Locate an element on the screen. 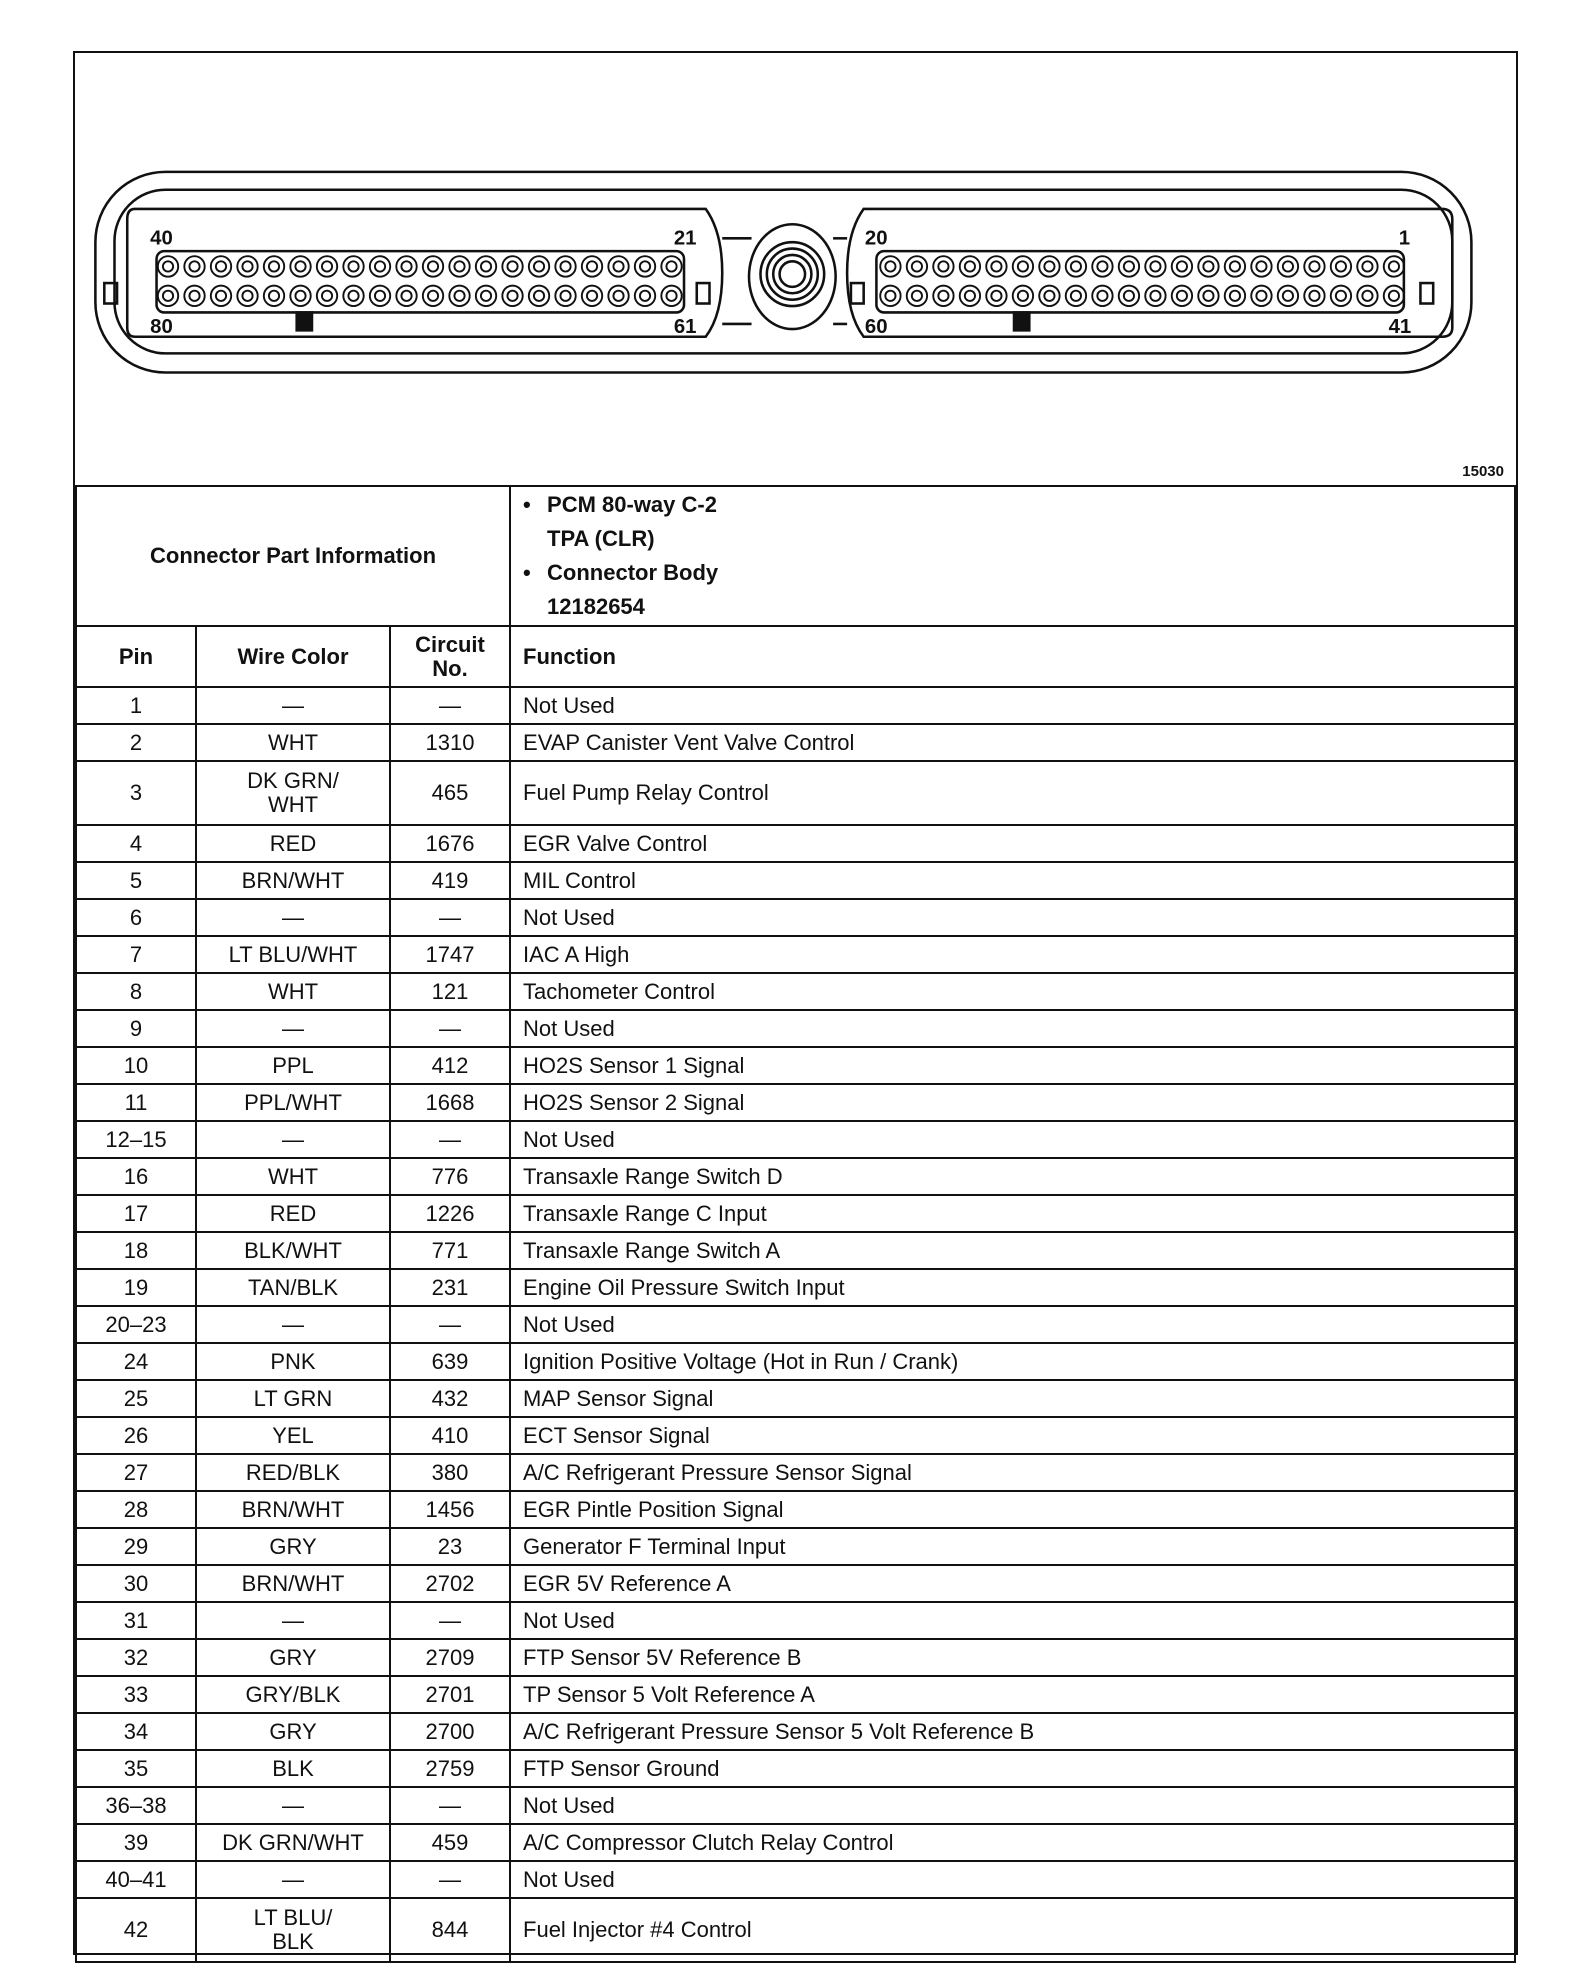  function-cell: Generator F Terminal Input is located at coordinates (1012, 1546).